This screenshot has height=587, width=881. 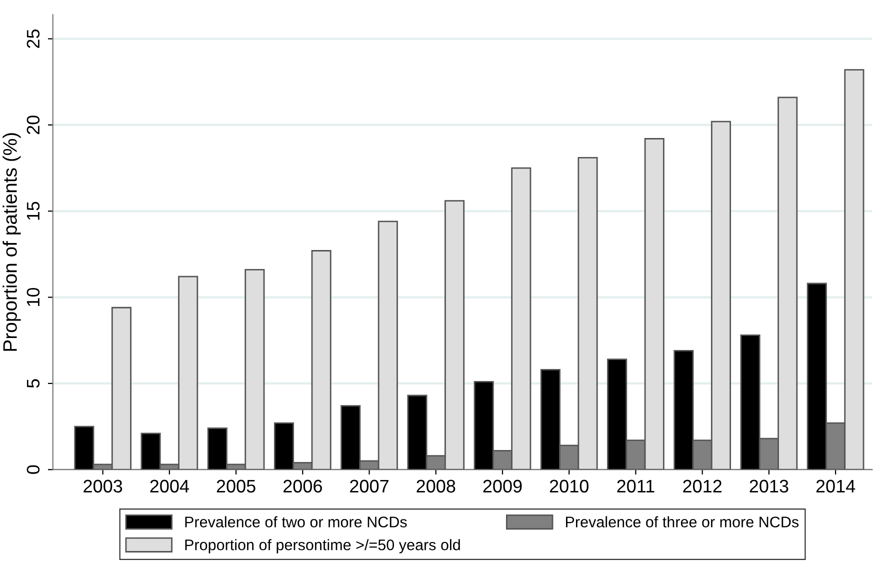 I want to click on x-tick-label: 2010, so click(x=569, y=486).